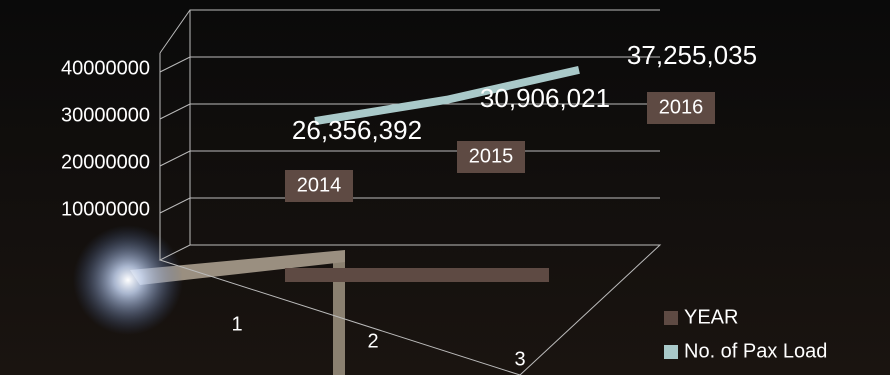 This screenshot has height=375, width=890. What do you see at coordinates (519, 359) in the screenshot?
I see `x-tick-label: 3` at bounding box center [519, 359].